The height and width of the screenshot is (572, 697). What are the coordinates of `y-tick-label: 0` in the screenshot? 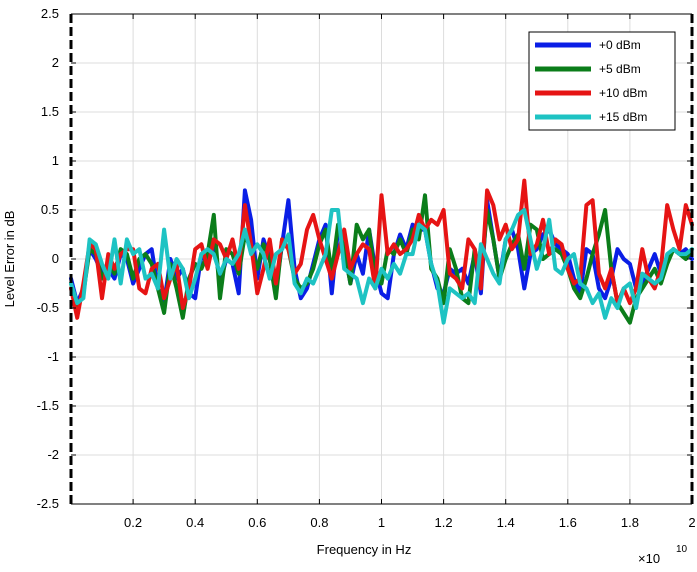 It's located at (55, 258).